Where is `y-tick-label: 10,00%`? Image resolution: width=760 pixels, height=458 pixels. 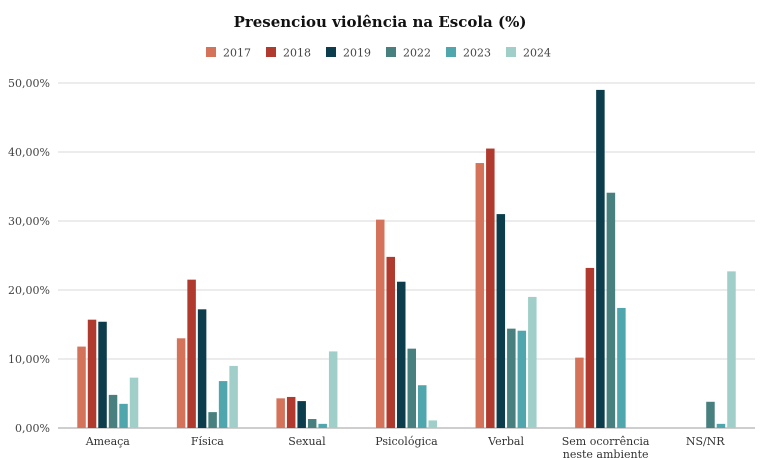
y-tick-label: 10,00% is located at coordinates (29, 359).